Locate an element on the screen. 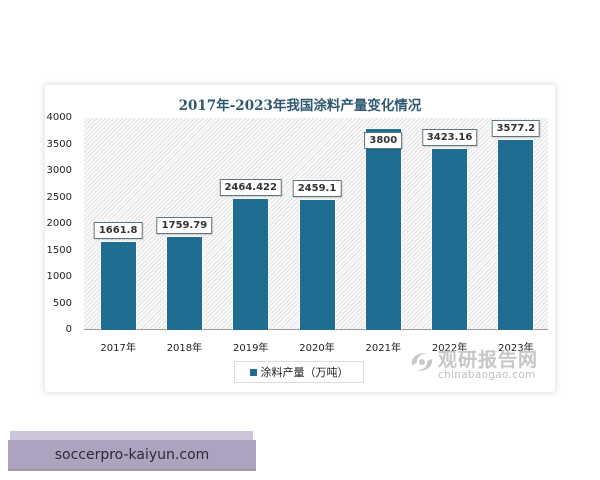 Image resolution: width=600 pixels, height=480 pixels. y-tick-label: 1000 is located at coordinates (59, 276).